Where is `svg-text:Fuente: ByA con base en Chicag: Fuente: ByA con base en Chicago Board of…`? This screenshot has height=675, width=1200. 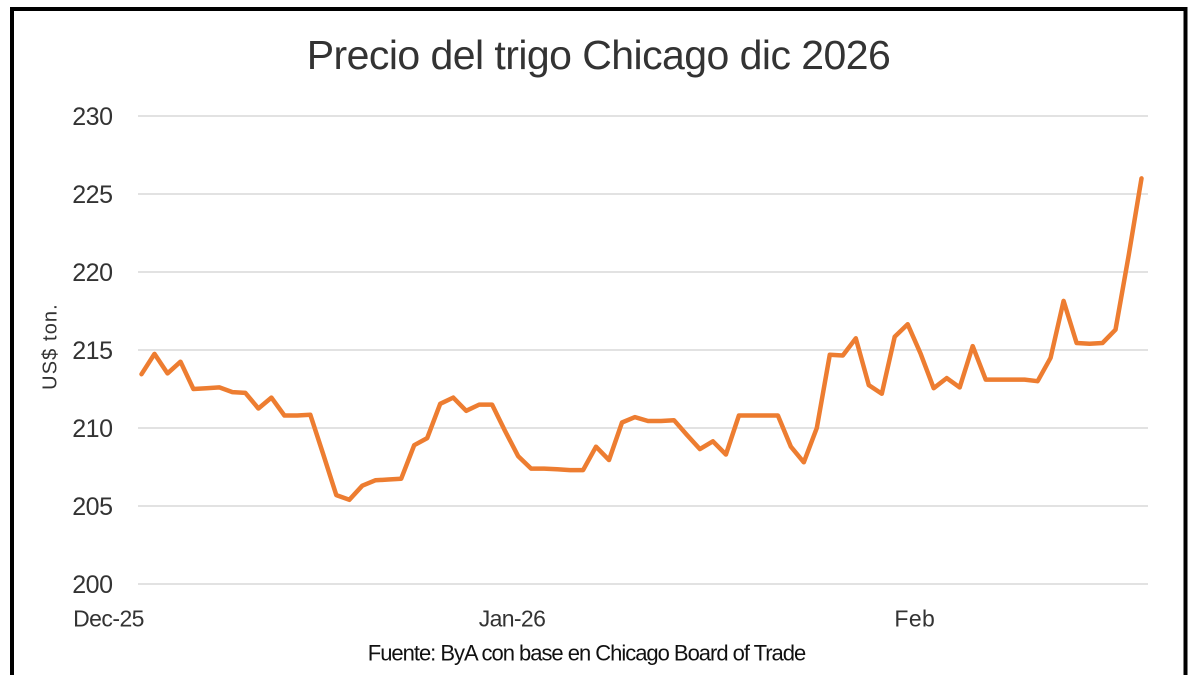 svg-text:Fuente: ByA con base en Chicag: Fuente: ByA con base en Chicago Board of… is located at coordinates (587, 653).